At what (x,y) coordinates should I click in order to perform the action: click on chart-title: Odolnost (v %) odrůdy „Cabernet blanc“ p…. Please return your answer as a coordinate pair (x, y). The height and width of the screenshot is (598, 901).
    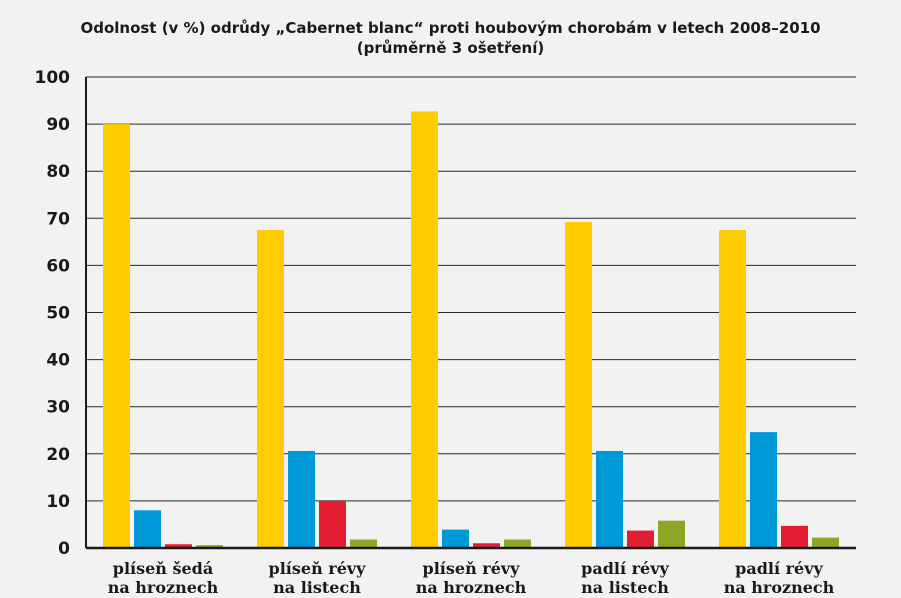
    Looking at the image, I should click on (450, 28).